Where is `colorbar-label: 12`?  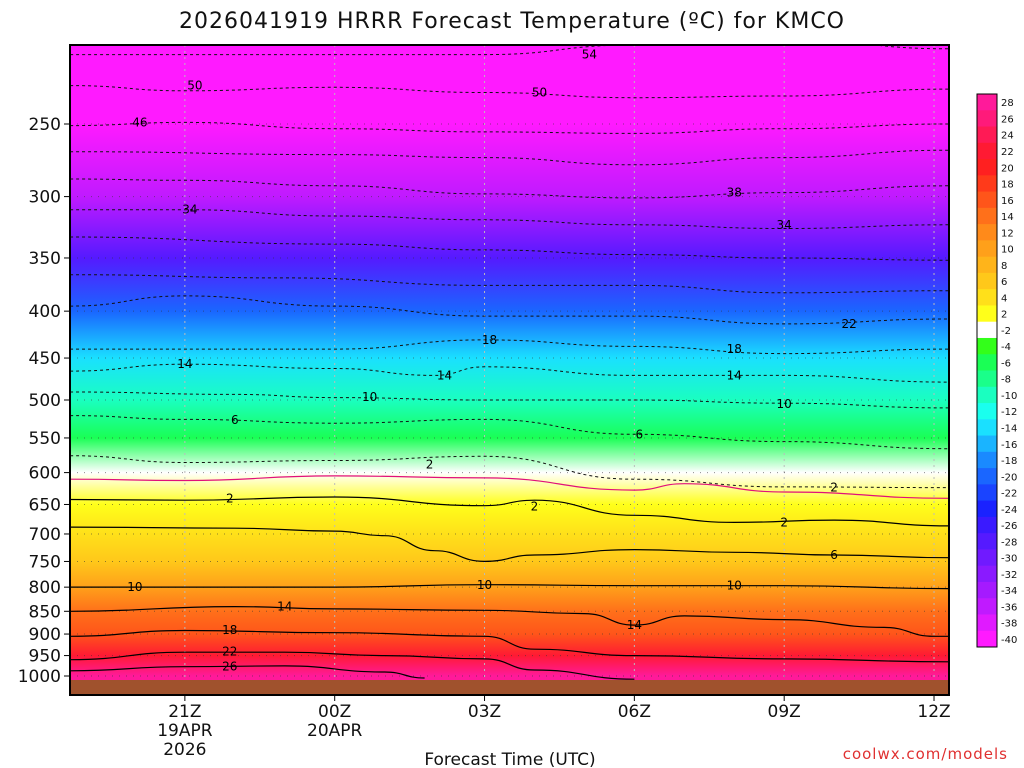
colorbar-label: 12 is located at coordinates (1007, 233).